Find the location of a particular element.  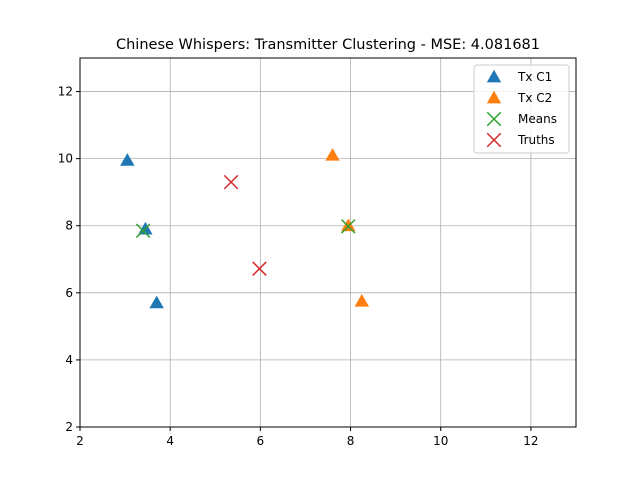

y-axis: 2 4 6 8 10 12 is located at coordinates (69, 259).